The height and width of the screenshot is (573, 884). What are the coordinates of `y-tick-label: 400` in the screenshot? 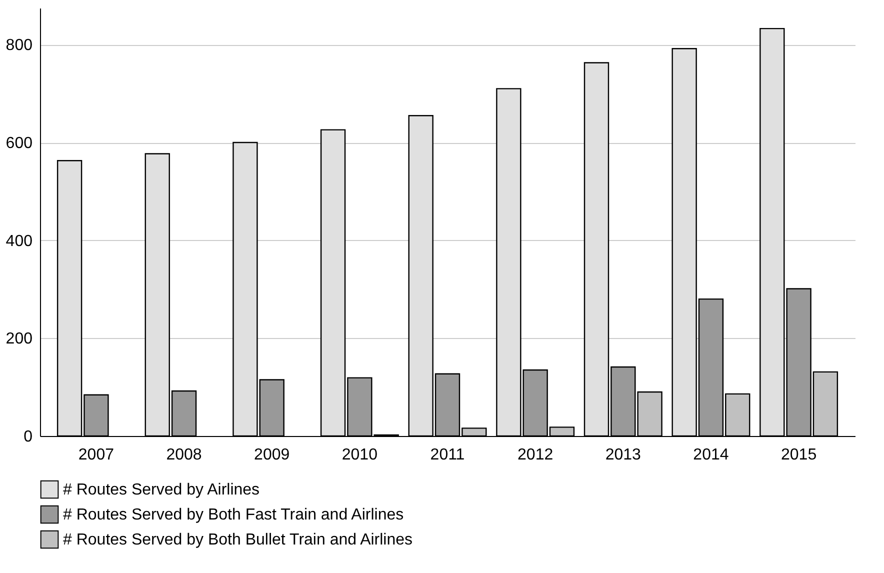 It's located at (19, 241).